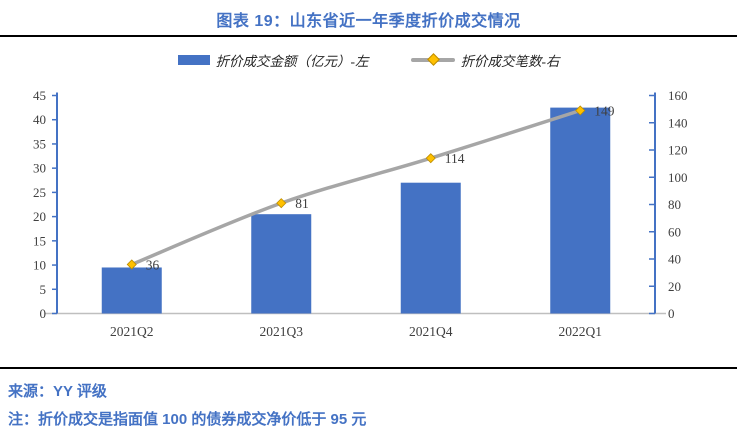 The width and height of the screenshot is (737, 436). I want to click on bar-series-swatch, so click(193, 60).